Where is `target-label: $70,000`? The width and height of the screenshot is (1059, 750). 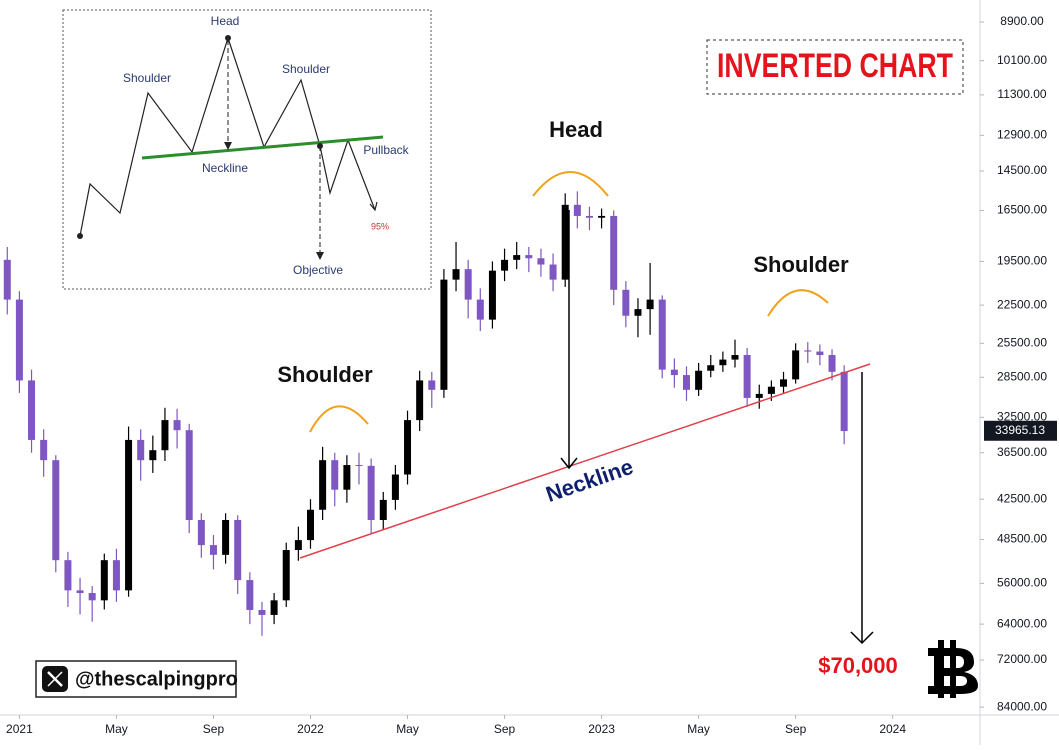 target-label: $70,000 is located at coordinates (858, 665).